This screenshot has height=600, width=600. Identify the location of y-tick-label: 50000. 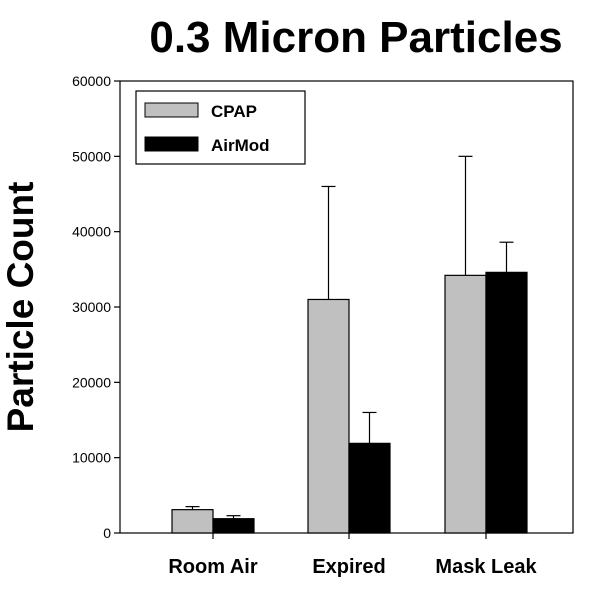
(91, 156).